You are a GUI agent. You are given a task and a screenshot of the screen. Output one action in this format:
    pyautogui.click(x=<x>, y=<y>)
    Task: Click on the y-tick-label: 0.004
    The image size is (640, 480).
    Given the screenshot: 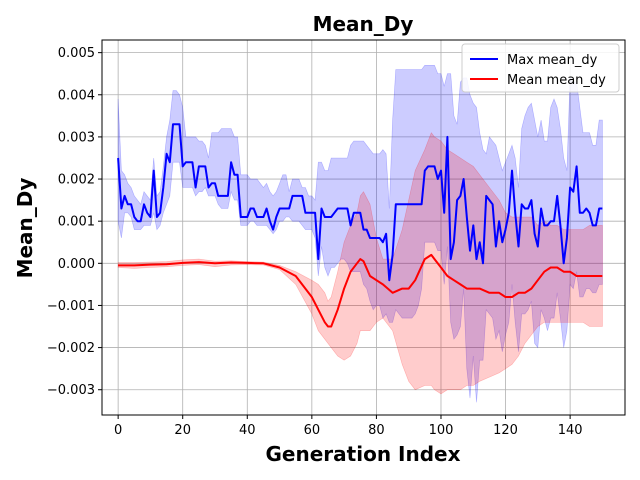 What is the action you would take?
    pyautogui.click(x=76, y=95)
    